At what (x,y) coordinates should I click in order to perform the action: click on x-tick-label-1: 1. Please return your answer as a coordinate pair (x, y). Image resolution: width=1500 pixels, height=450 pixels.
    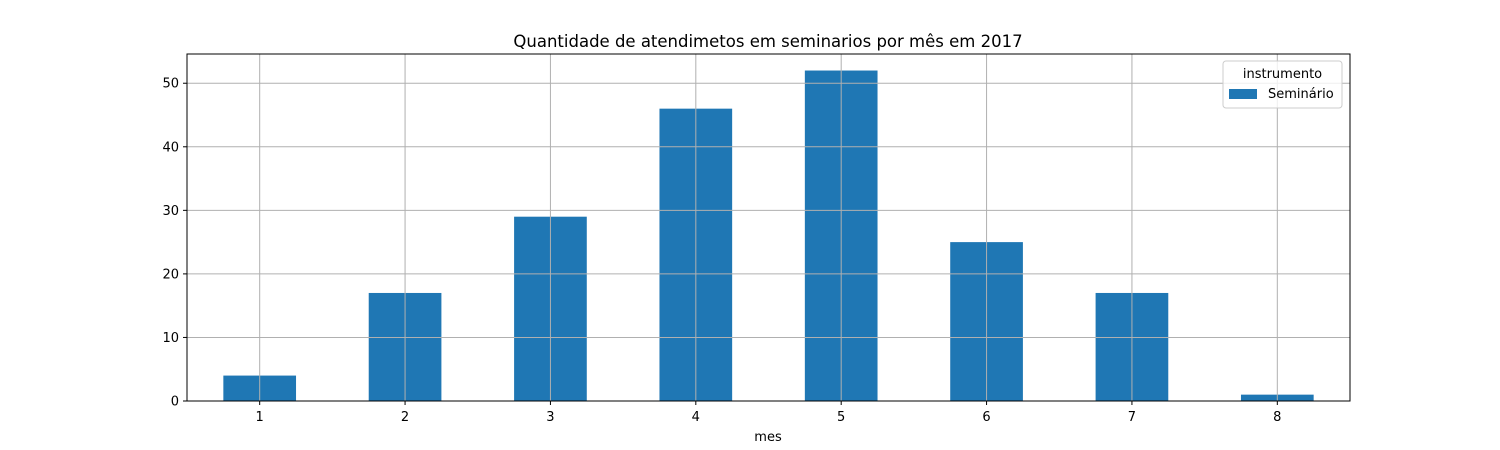
    Looking at the image, I should click on (260, 417).